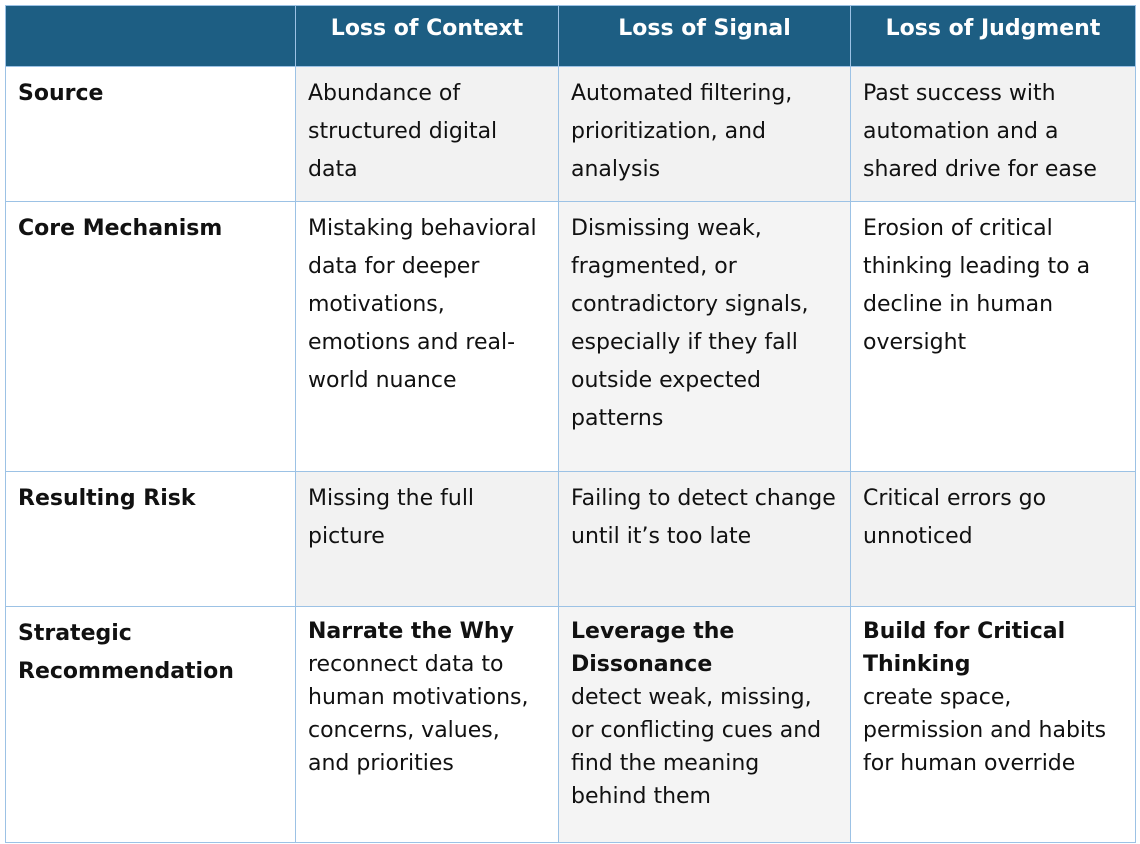 Image resolution: width=1140 pixels, height=844 pixels. I want to click on column-header: Loss of Judgment, so click(993, 36).